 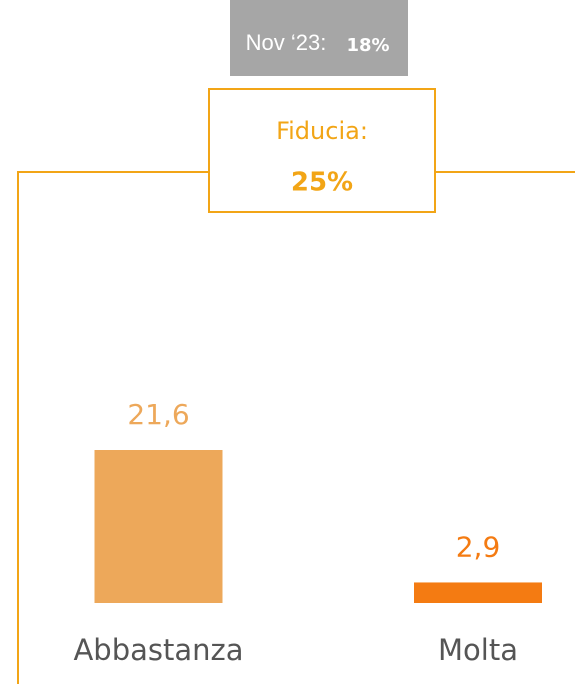 What do you see at coordinates (158, 650) in the screenshot?
I see `category-label: Abbastanza` at bounding box center [158, 650].